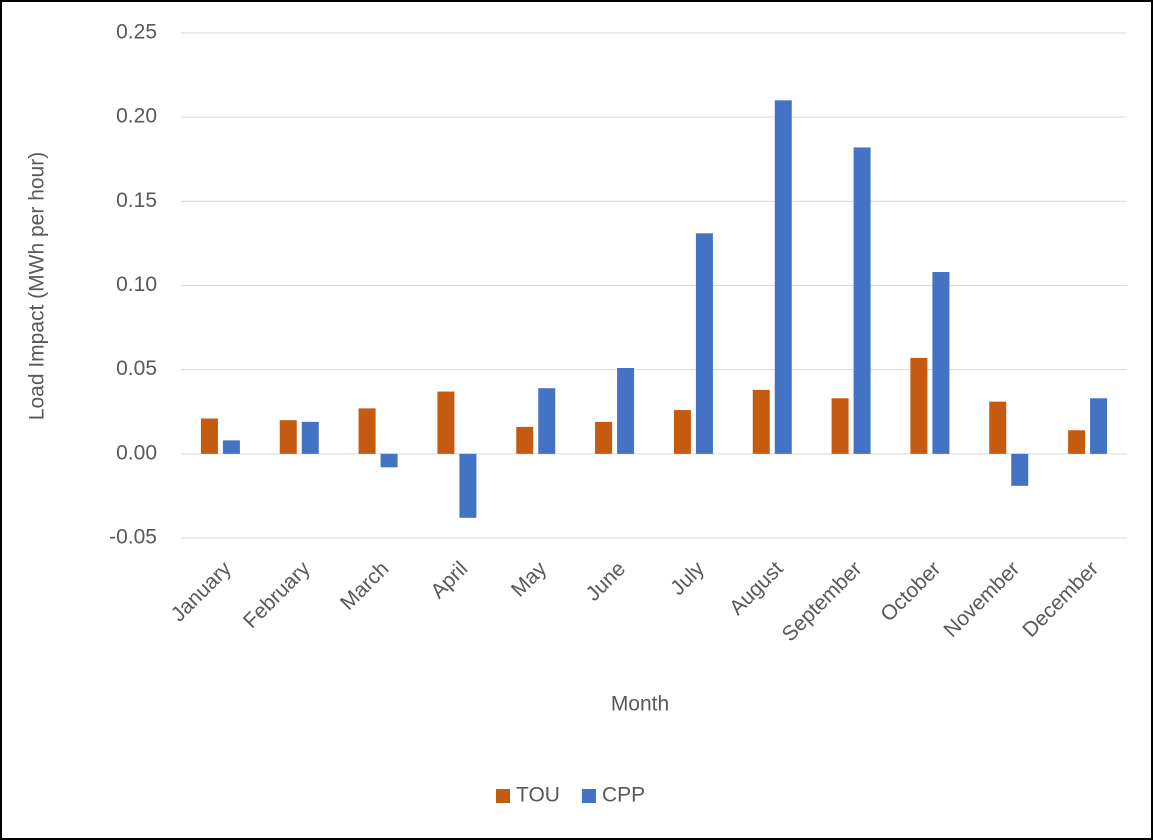  Describe the element at coordinates (136, 284) in the screenshot. I see `y-tick-label: 0.10` at that location.